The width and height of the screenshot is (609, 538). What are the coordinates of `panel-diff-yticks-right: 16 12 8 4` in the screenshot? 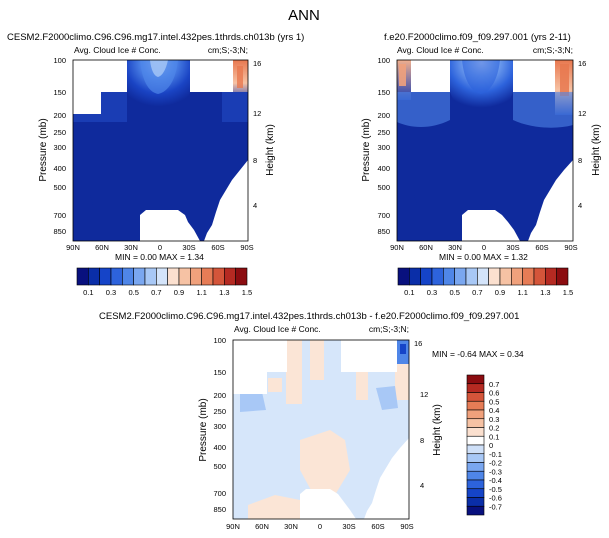 It's located at (421, 414).